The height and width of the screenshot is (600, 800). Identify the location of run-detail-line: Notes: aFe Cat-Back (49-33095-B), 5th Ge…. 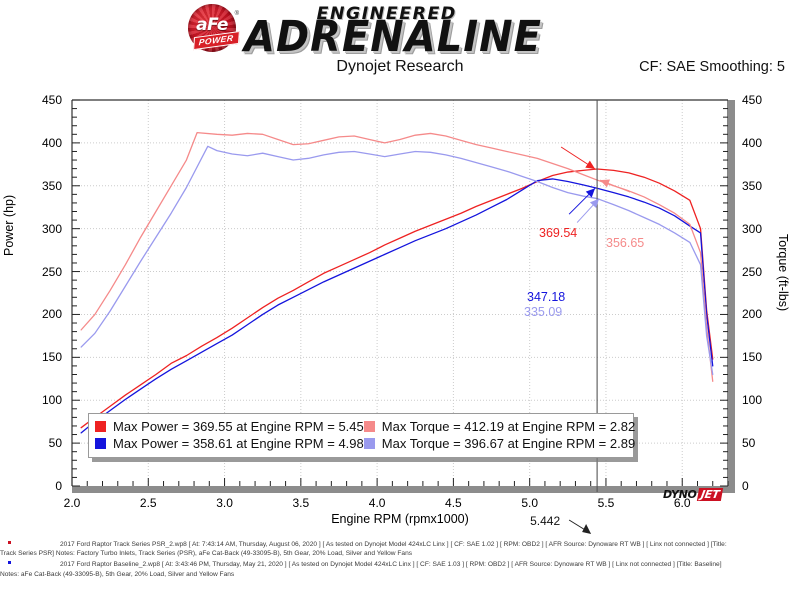
(117, 574).